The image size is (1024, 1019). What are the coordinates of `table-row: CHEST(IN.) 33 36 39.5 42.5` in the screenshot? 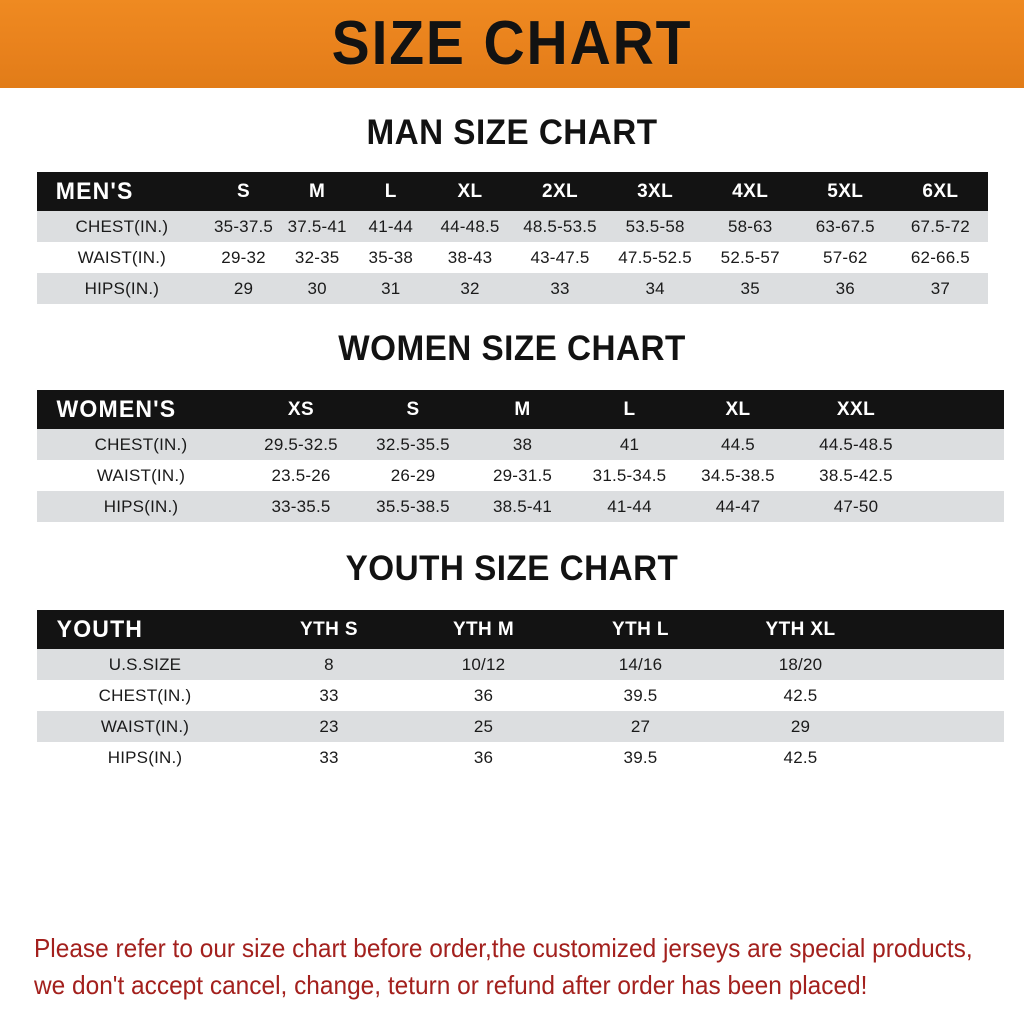 It's located at (520, 695).